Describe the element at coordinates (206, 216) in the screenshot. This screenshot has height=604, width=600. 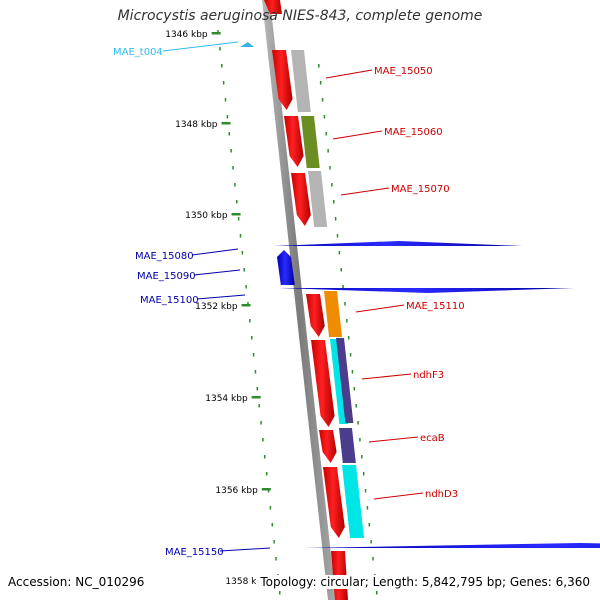
I see `ruler-label: 1350 kbp` at that location.